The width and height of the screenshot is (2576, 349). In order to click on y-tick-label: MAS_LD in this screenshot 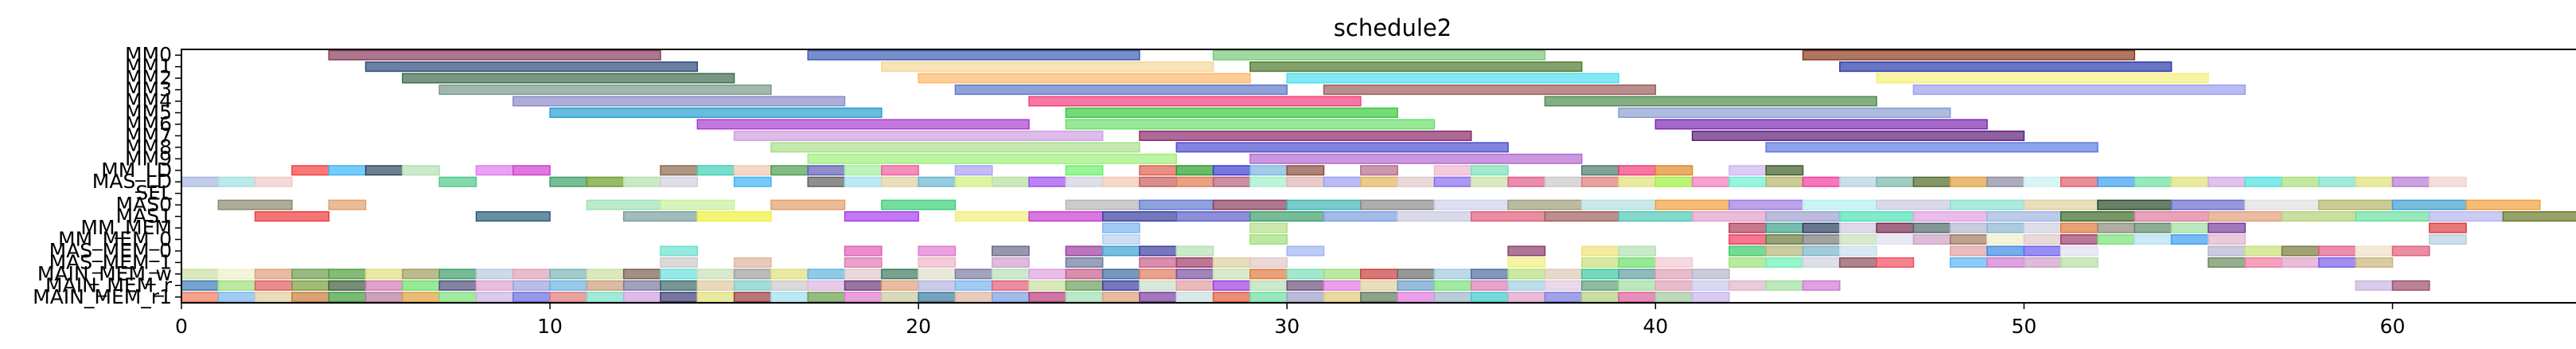, I will do `click(132, 181)`.